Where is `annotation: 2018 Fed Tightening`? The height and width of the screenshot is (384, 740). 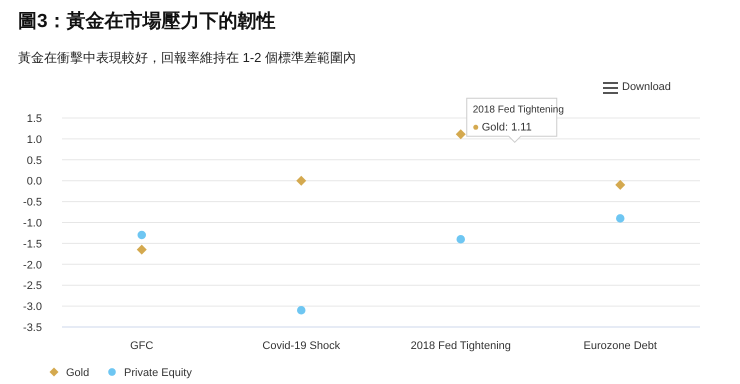 annotation: 2018 Fed Tightening is located at coordinates (518, 110).